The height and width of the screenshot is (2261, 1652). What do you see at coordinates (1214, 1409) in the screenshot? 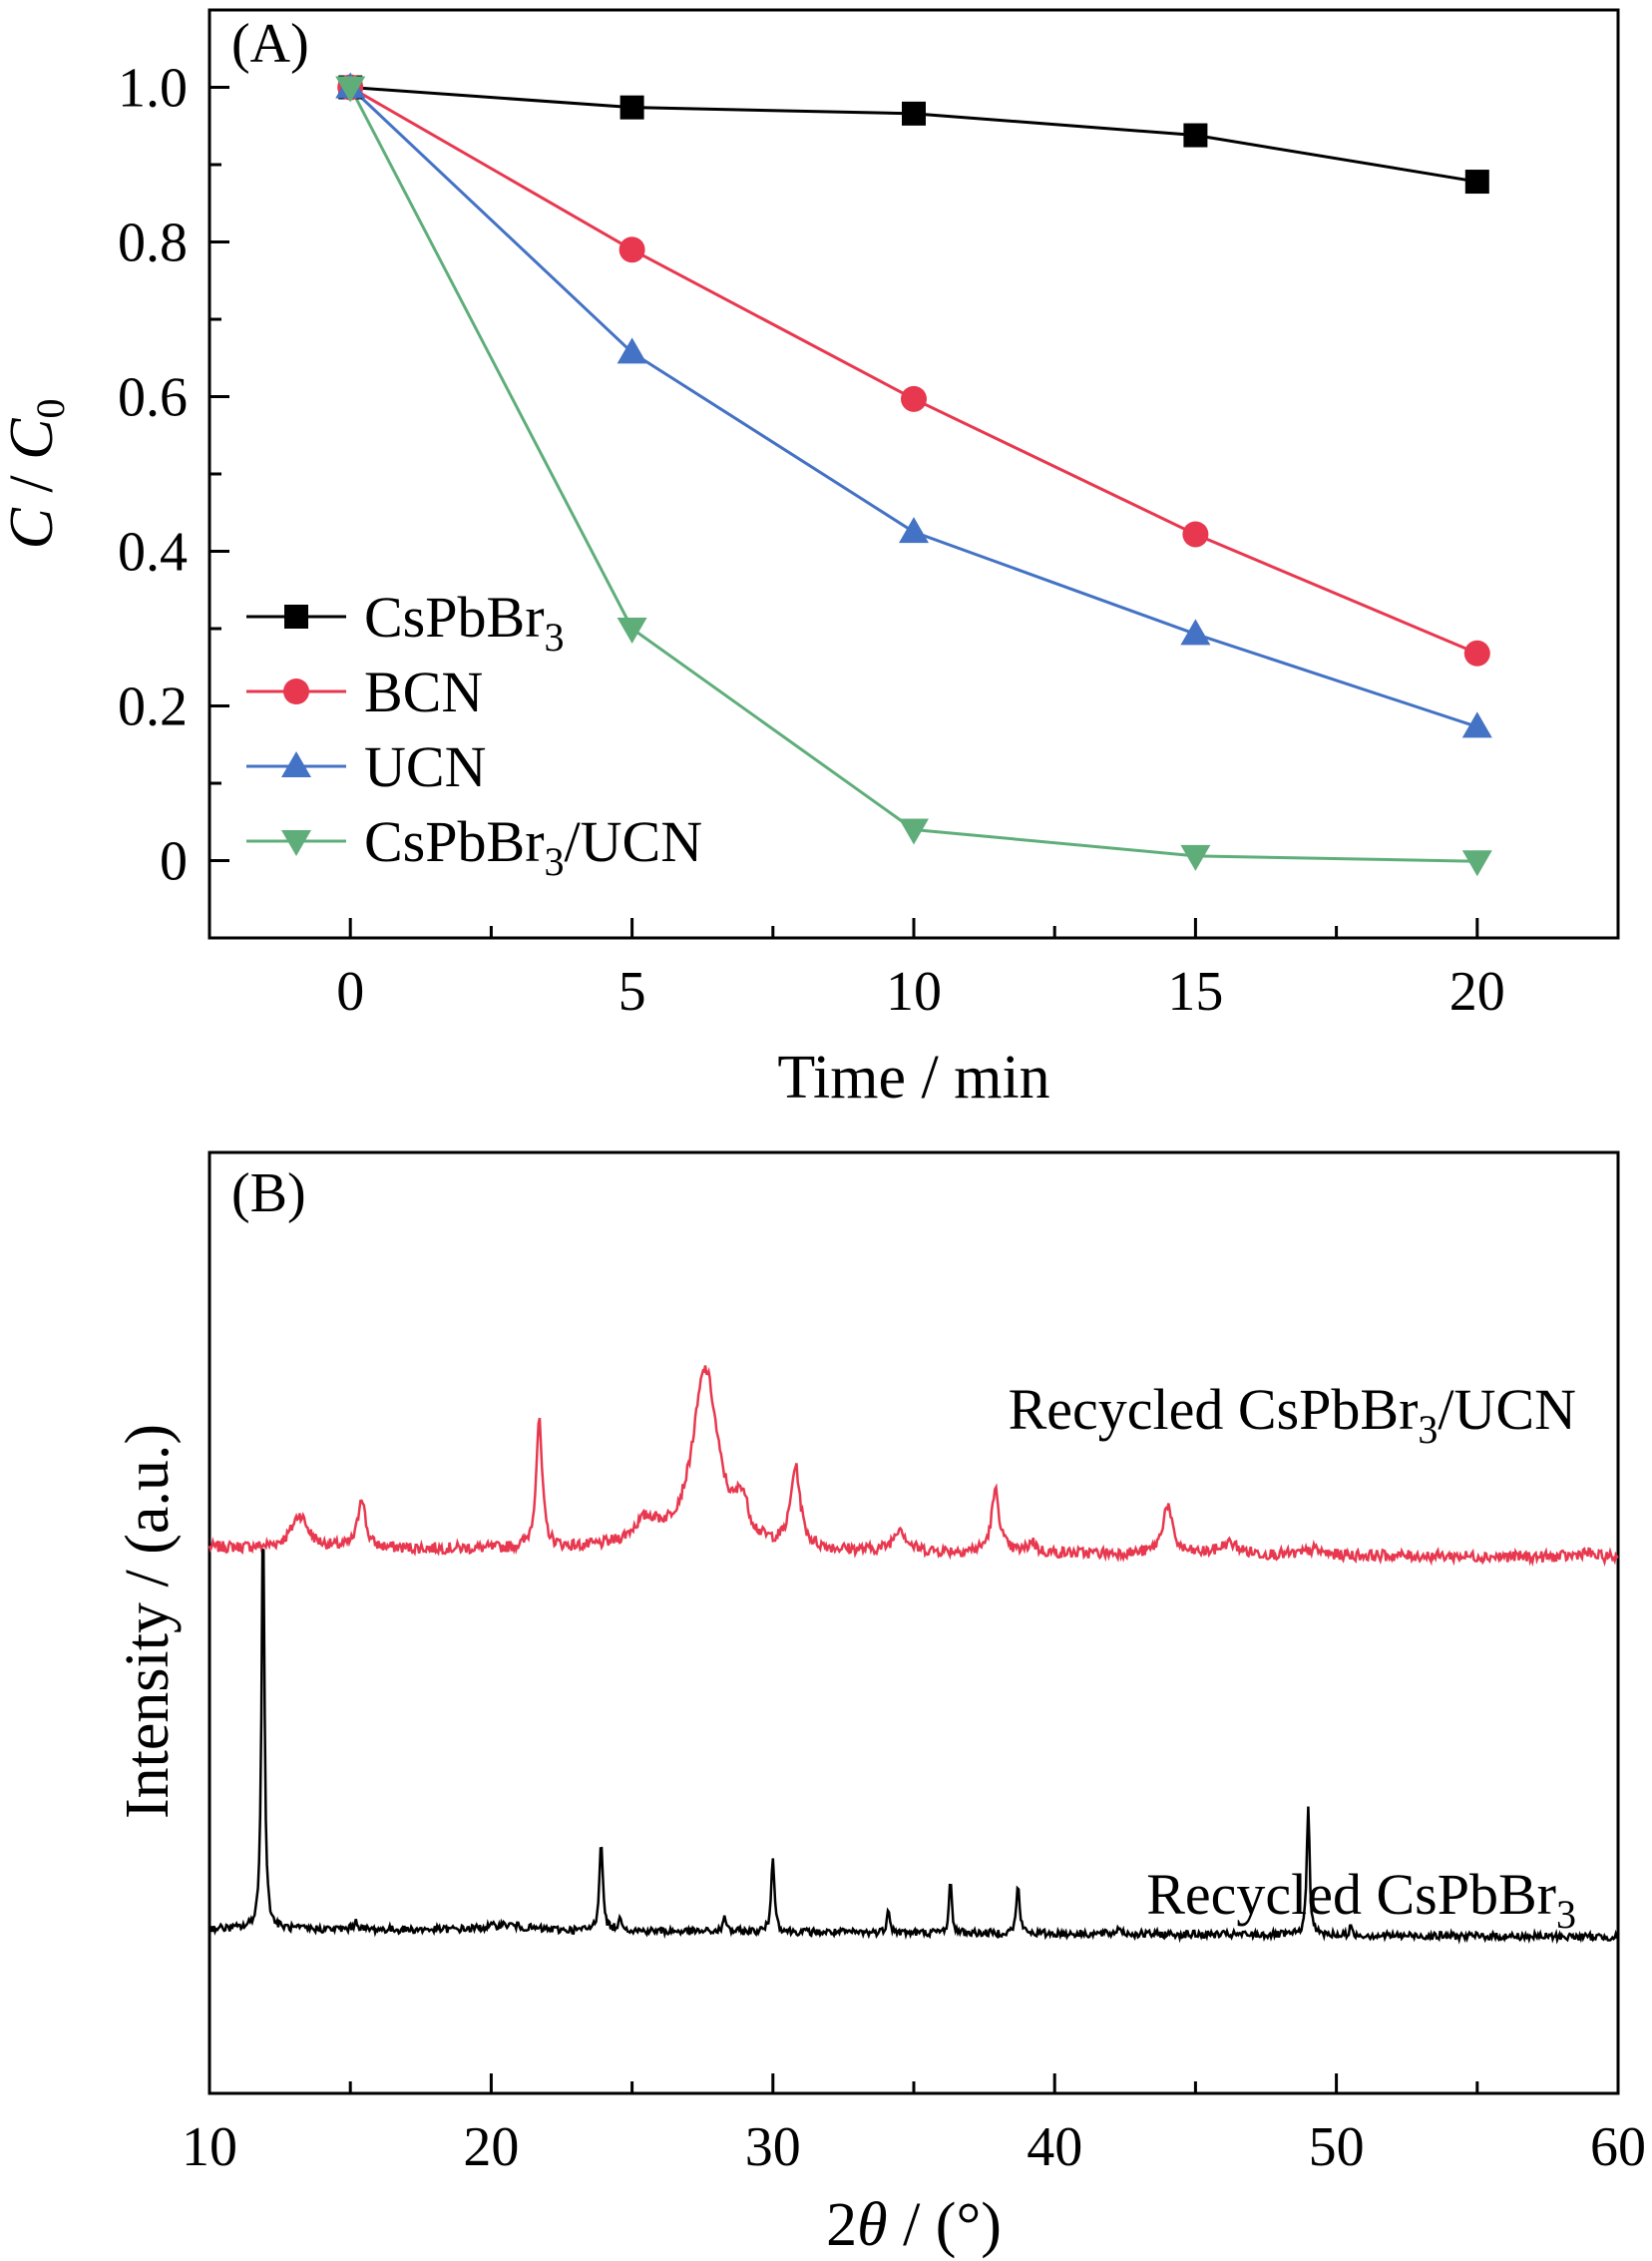
I see `trace-label-recycled-composite-main: Recycled CsPbBr` at bounding box center [1214, 1409].